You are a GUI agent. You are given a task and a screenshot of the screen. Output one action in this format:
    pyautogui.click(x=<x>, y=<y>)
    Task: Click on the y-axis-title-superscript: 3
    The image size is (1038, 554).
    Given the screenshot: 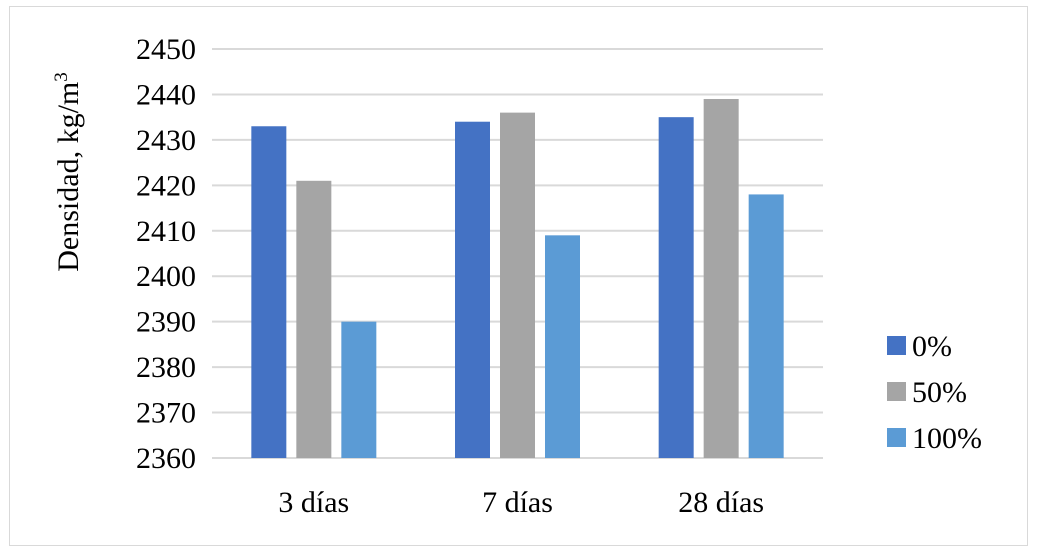 What is the action you would take?
    pyautogui.click(x=61, y=77)
    